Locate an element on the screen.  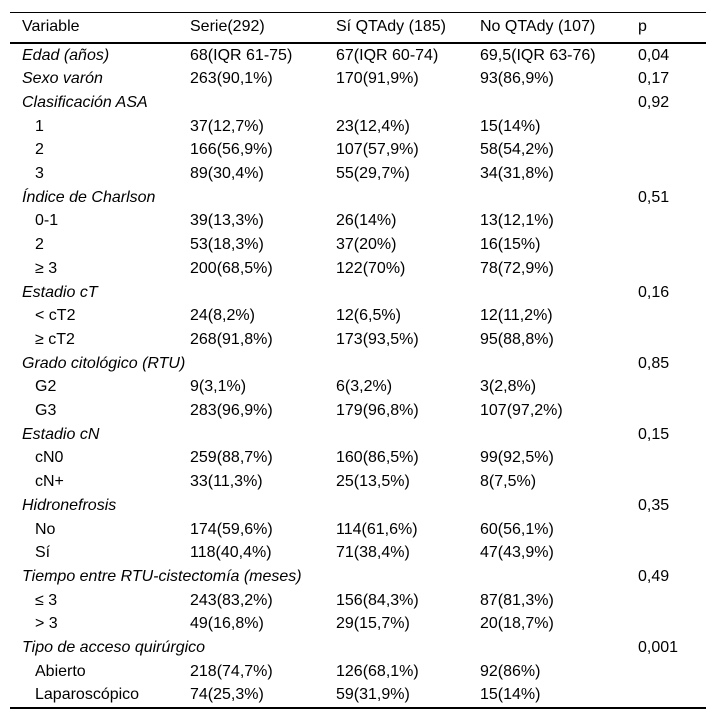
cell-variable: Sexo varón is located at coordinates (62, 79).